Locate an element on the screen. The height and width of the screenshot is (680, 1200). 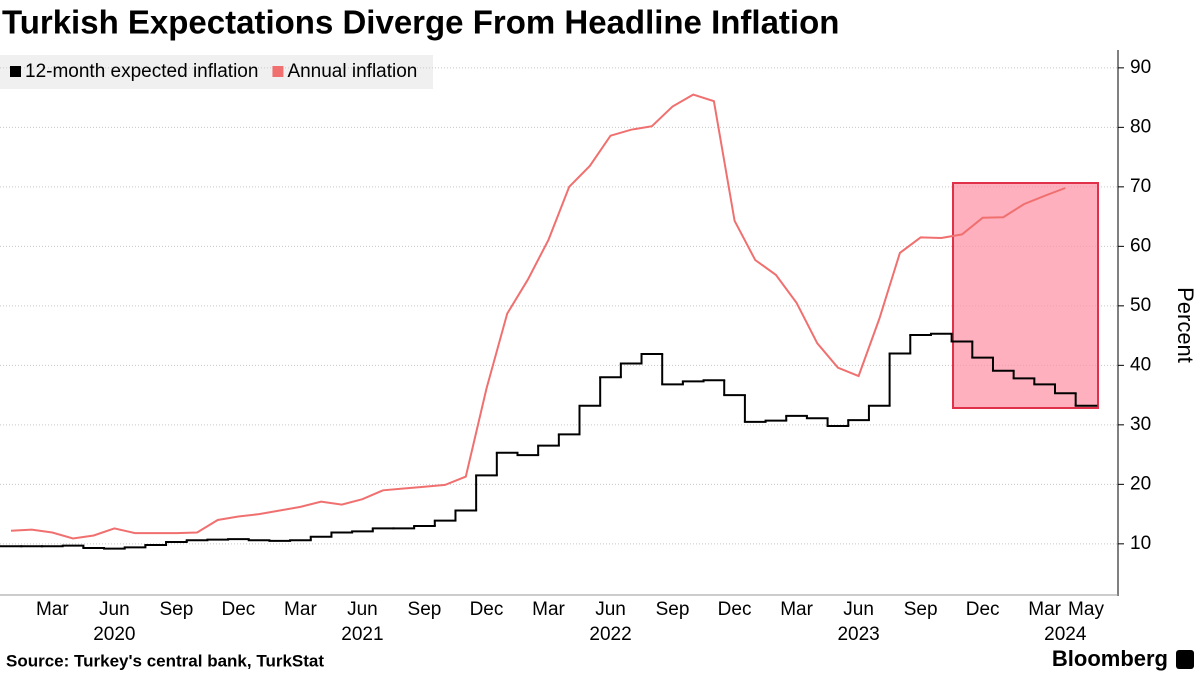
brand-icon is located at coordinates (1185, 659).